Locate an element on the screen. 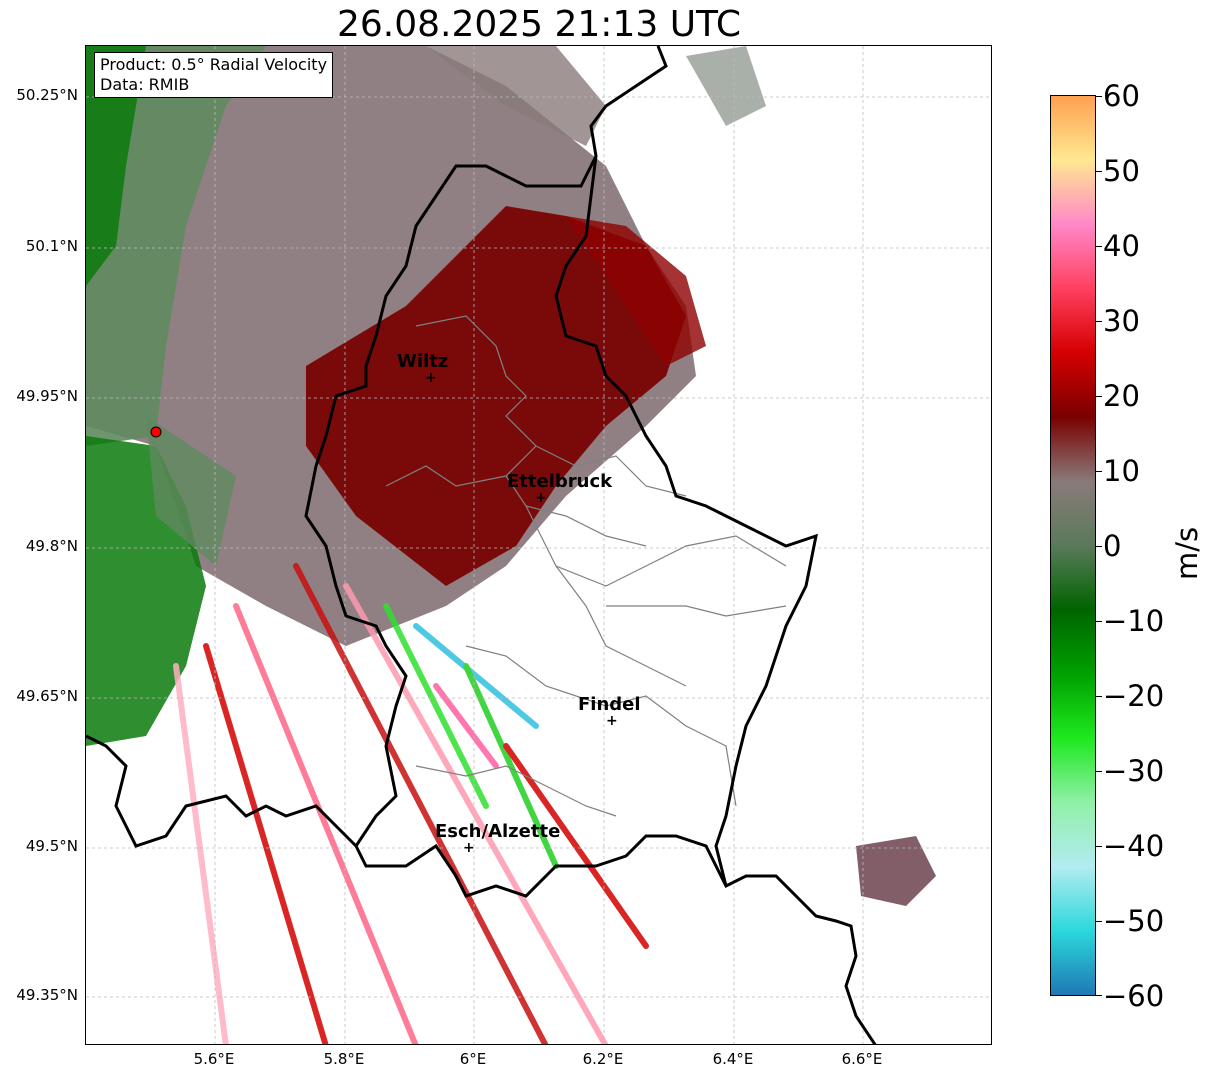 The width and height of the screenshot is (1207, 1081). colorbar-tick-label: 40 is located at coordinates (1121, 246).